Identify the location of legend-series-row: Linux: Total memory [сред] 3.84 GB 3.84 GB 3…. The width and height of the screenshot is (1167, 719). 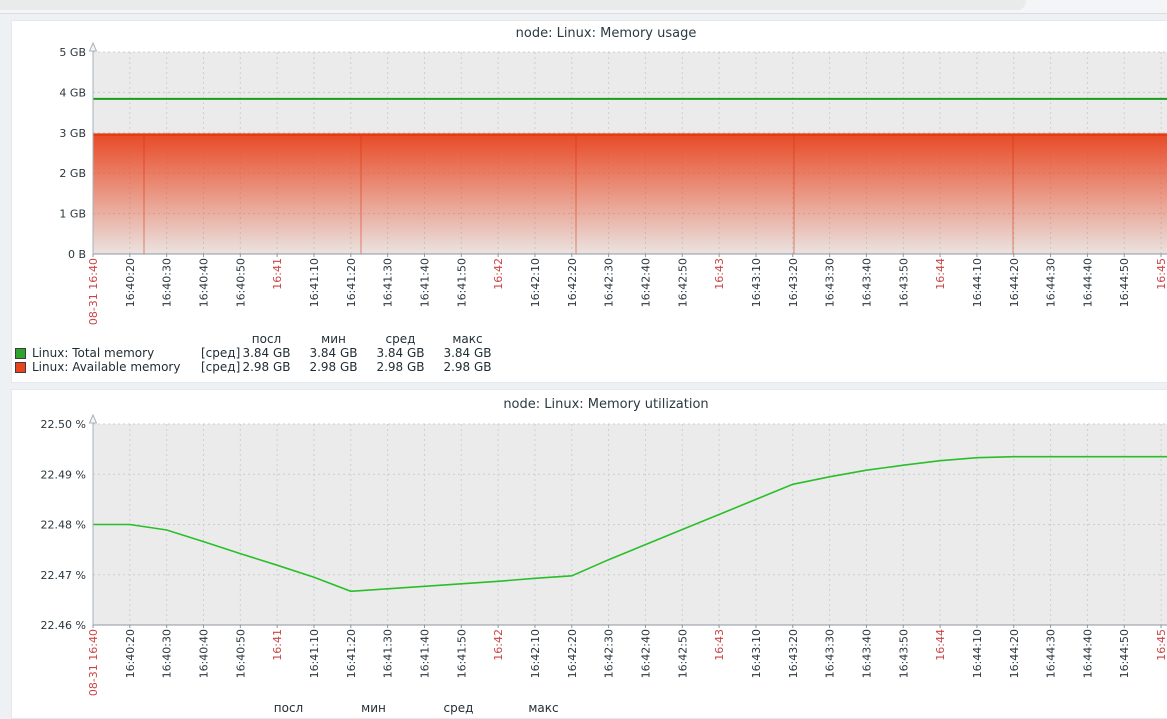
(258, 353).